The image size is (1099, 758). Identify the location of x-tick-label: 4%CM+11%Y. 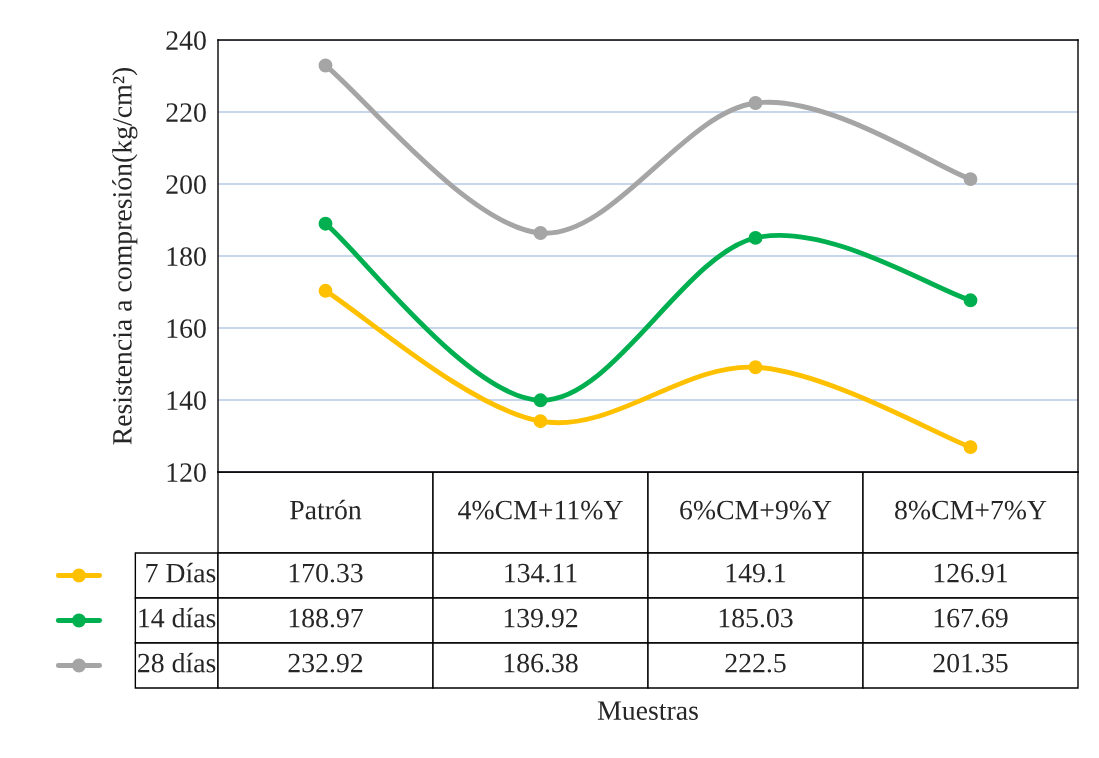
(540, 510).